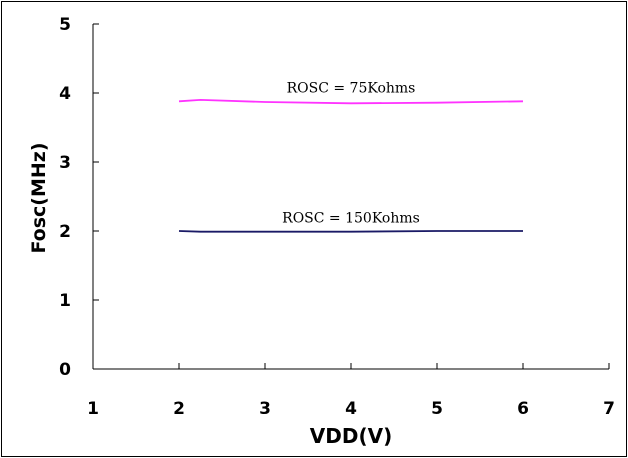 This screenshot has height=458, width=628. What do you see at coordinates (265, 409) in the screenshot?
I see `x-tick-label: 3` at bounding box center [265, 409].